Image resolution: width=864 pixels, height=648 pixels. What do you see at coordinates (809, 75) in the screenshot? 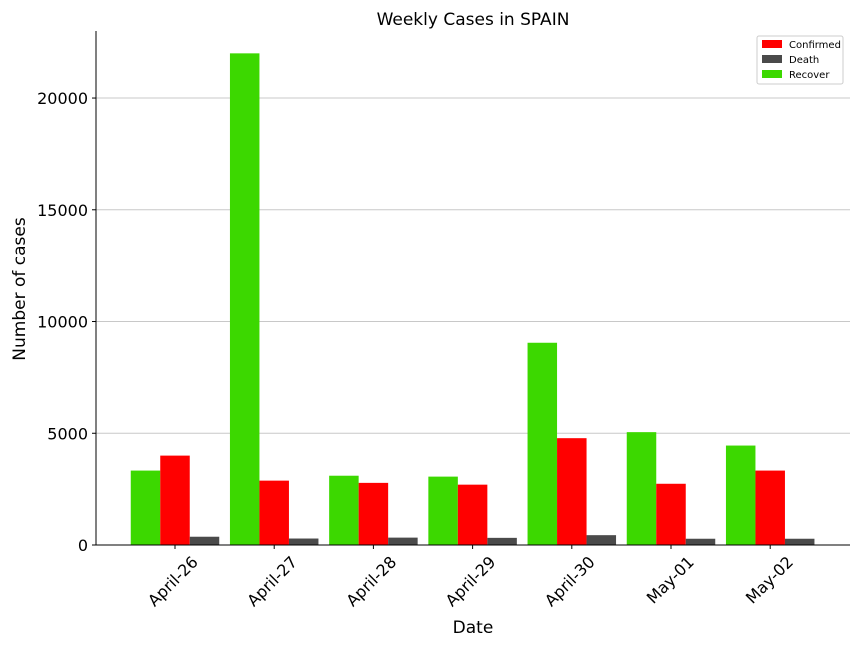
I see `legend-label-recover: Recover` at bounding box center [809, 75].